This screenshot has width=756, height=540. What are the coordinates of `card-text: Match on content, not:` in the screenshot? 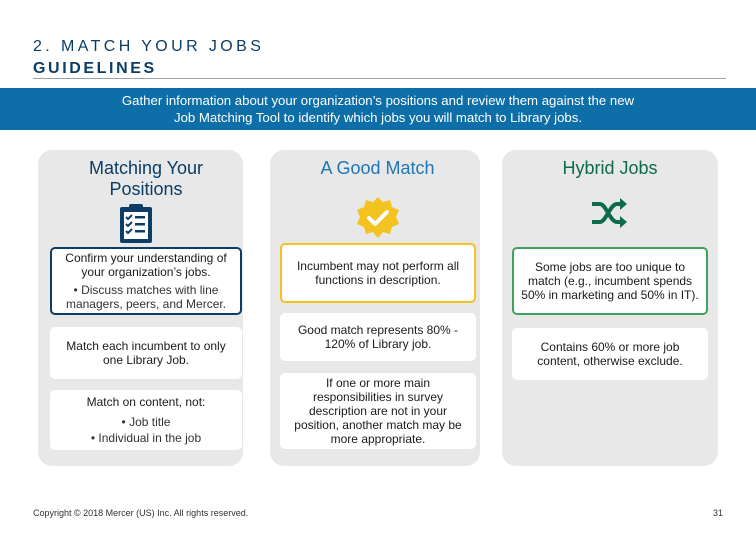 It's located at (146, 402).